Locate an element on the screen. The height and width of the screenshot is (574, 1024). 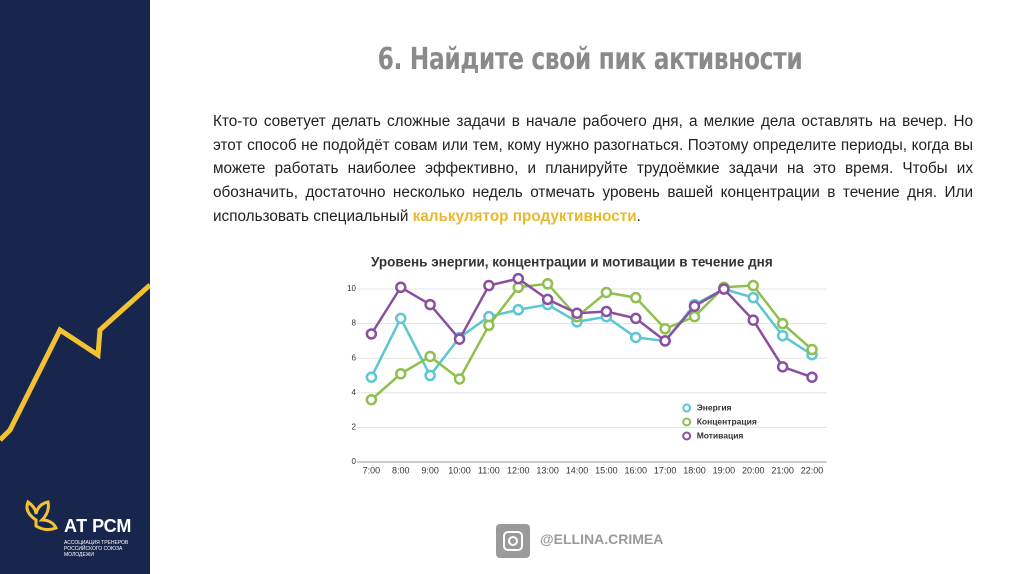
x-tick-label: 20:00 is located at coordinates (753, 470).